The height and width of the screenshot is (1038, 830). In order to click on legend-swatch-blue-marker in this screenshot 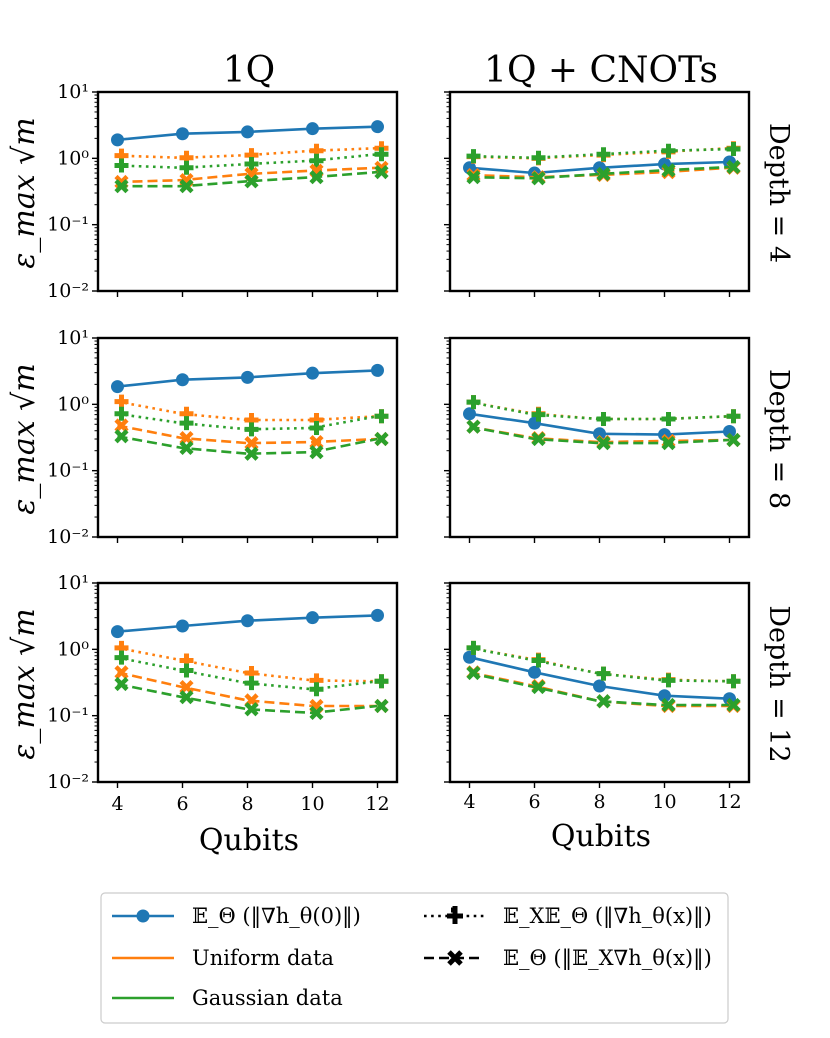, I will do `click(143, 916)`.